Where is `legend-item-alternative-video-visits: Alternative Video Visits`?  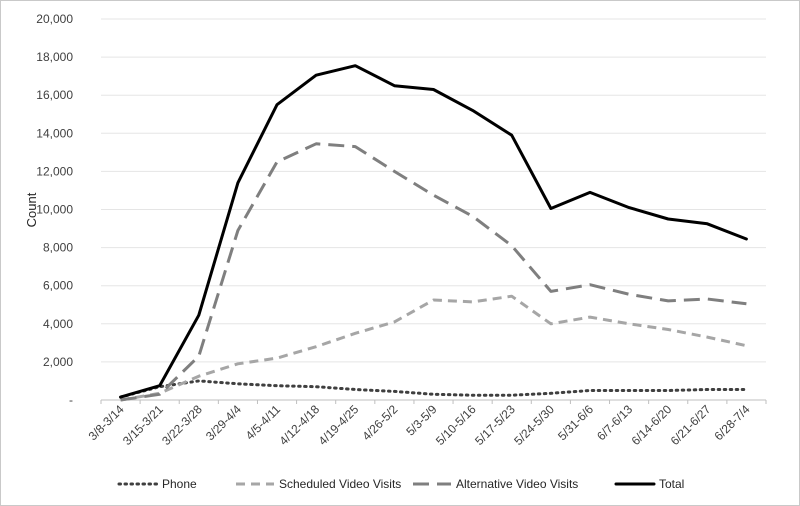 legend-item-alternative-video-visits: Alternative Video Visits is located at coordinates (495, 484).